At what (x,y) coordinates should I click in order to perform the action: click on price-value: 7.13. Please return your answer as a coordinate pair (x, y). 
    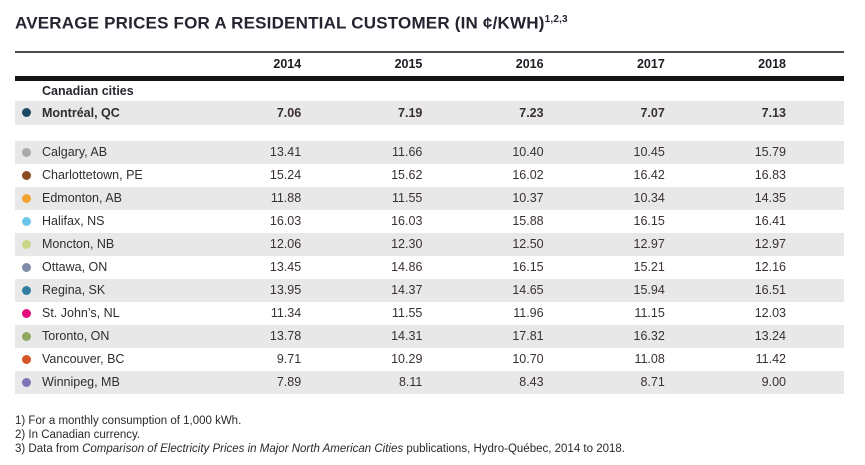
    Looking at the image, I should click on (773, 112).